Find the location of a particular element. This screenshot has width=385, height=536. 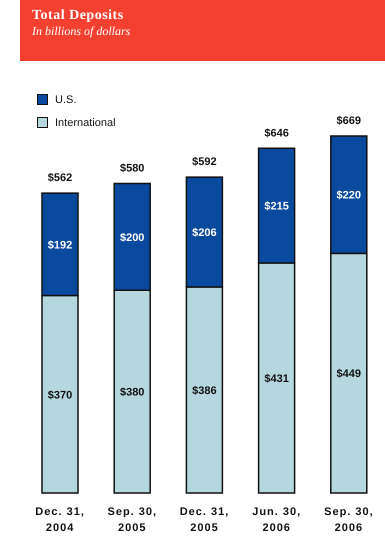

data-label: $192 is located at coordinates (60, 245).